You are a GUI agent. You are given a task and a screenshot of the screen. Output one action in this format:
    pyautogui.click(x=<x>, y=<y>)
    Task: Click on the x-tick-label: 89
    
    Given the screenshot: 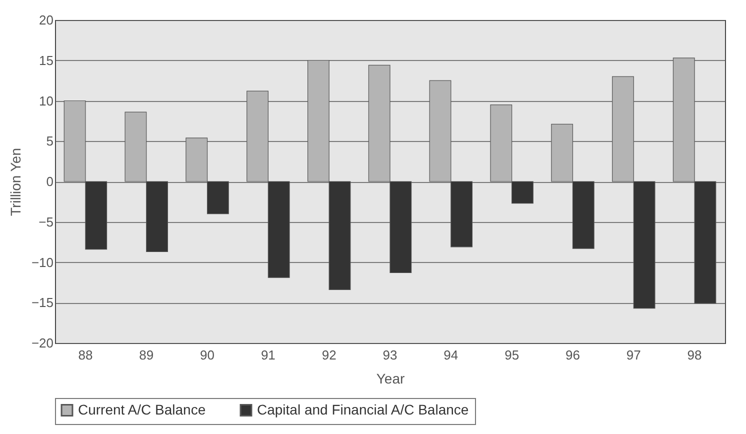 What is the action you would take?
    pyautogui.click(x=146, y=355)
    